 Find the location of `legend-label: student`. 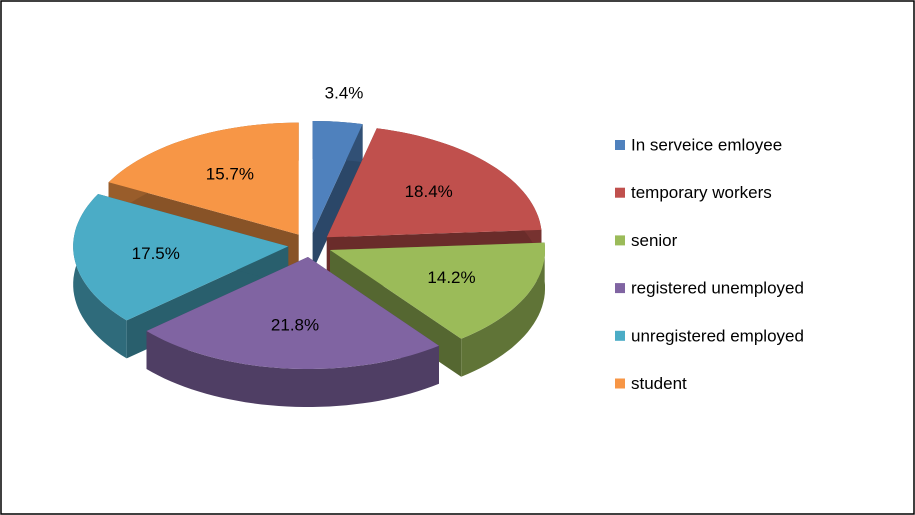

legend-label: student is located at coordinates (659, 383).